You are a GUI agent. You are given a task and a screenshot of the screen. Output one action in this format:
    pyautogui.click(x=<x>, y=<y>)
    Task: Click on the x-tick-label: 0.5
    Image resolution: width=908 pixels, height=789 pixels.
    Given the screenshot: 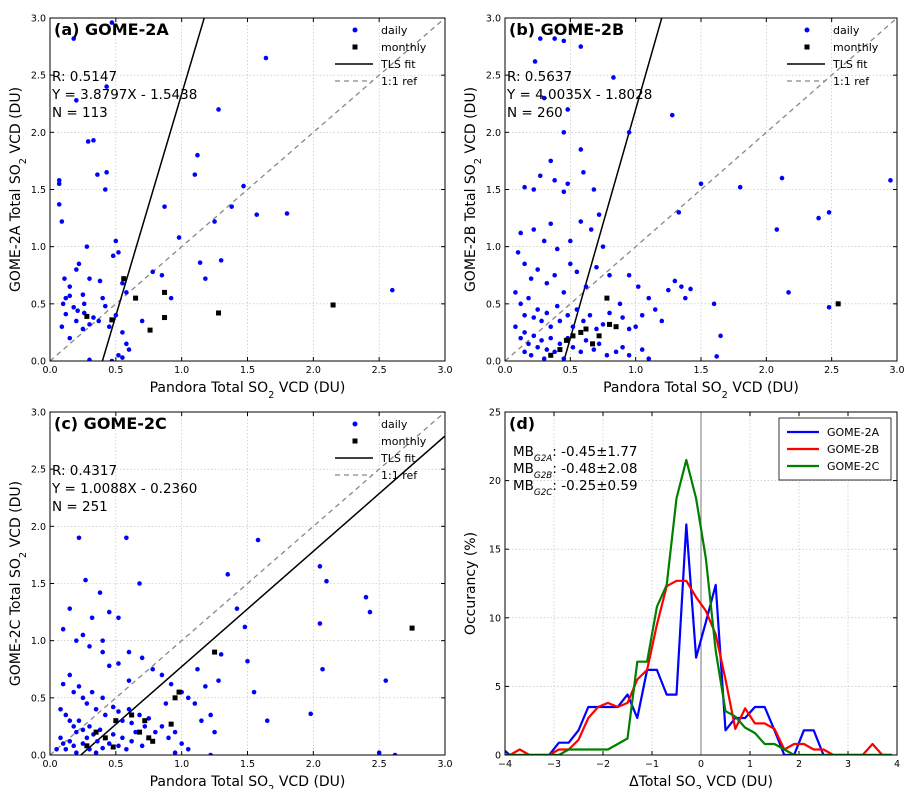 What is the action you would take?
    pyautogui.click(x=115, y=764)
    